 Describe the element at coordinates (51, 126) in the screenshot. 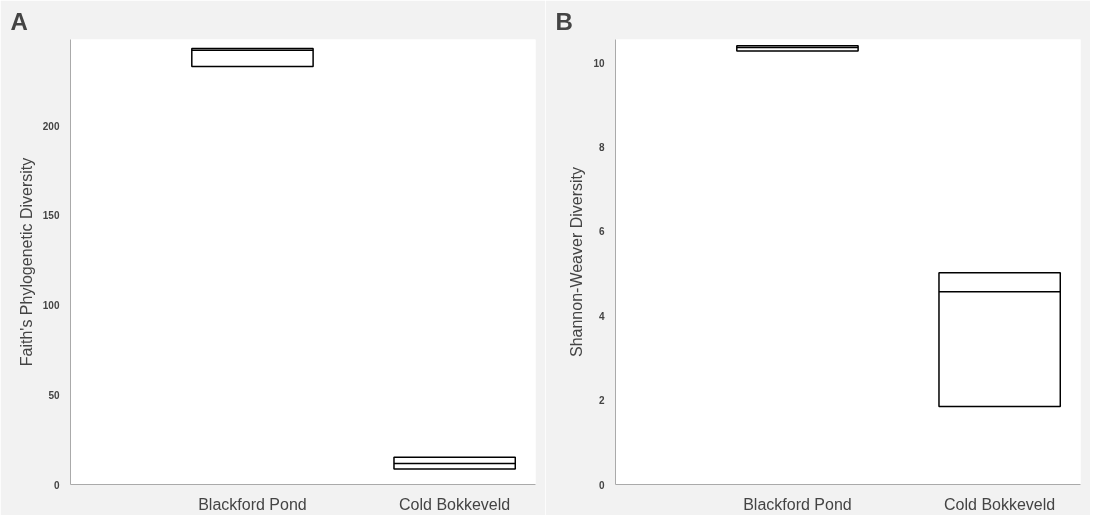

I see `y-tick-label: 200` at that location.